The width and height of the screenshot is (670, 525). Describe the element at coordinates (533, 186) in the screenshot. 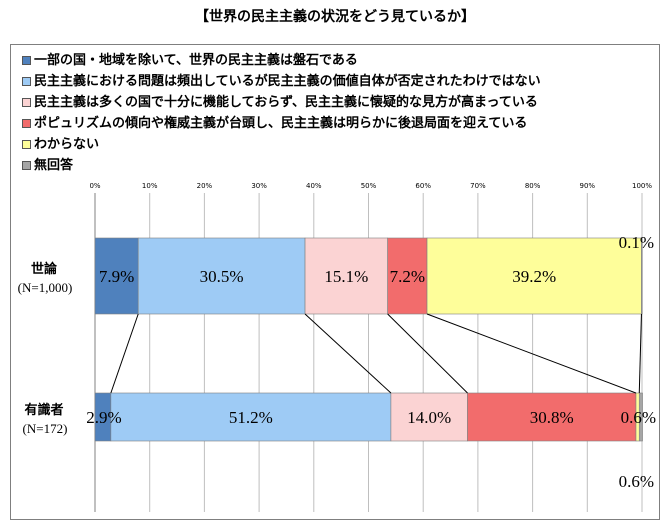

I see `x-tick-label: 80%` at that location.